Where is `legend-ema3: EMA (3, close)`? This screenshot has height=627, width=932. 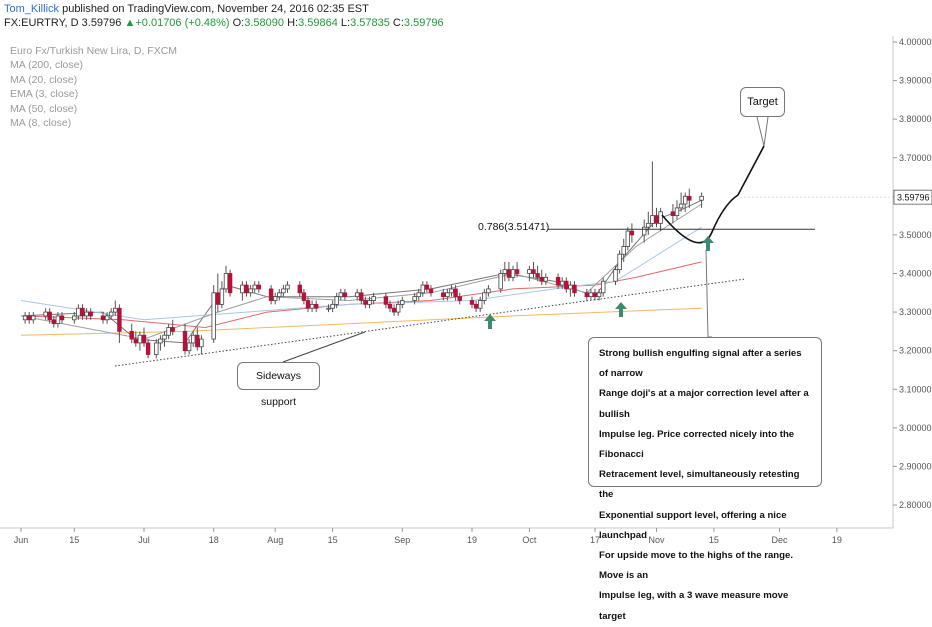
legend-ema3: EMA (3, close) is located at coordinates (44, 94).